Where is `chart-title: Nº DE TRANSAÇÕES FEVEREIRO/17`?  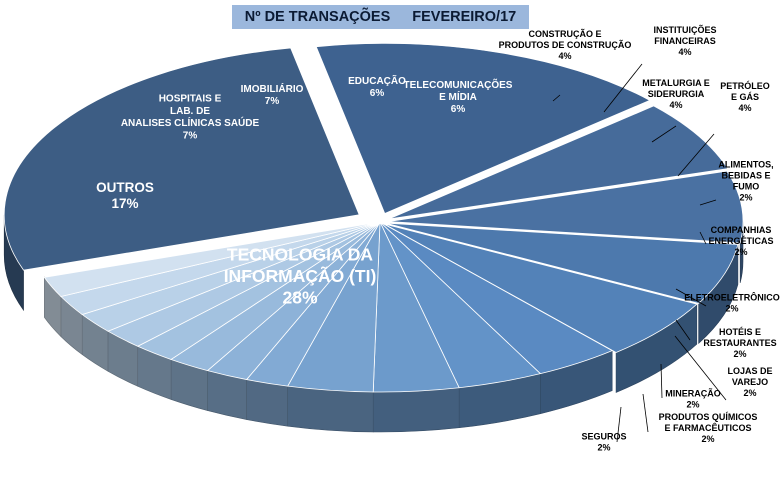
chart-title: Nº DE TRANSAÇÕES FEVEREIRO/17 is located at coordinates (380, 17).